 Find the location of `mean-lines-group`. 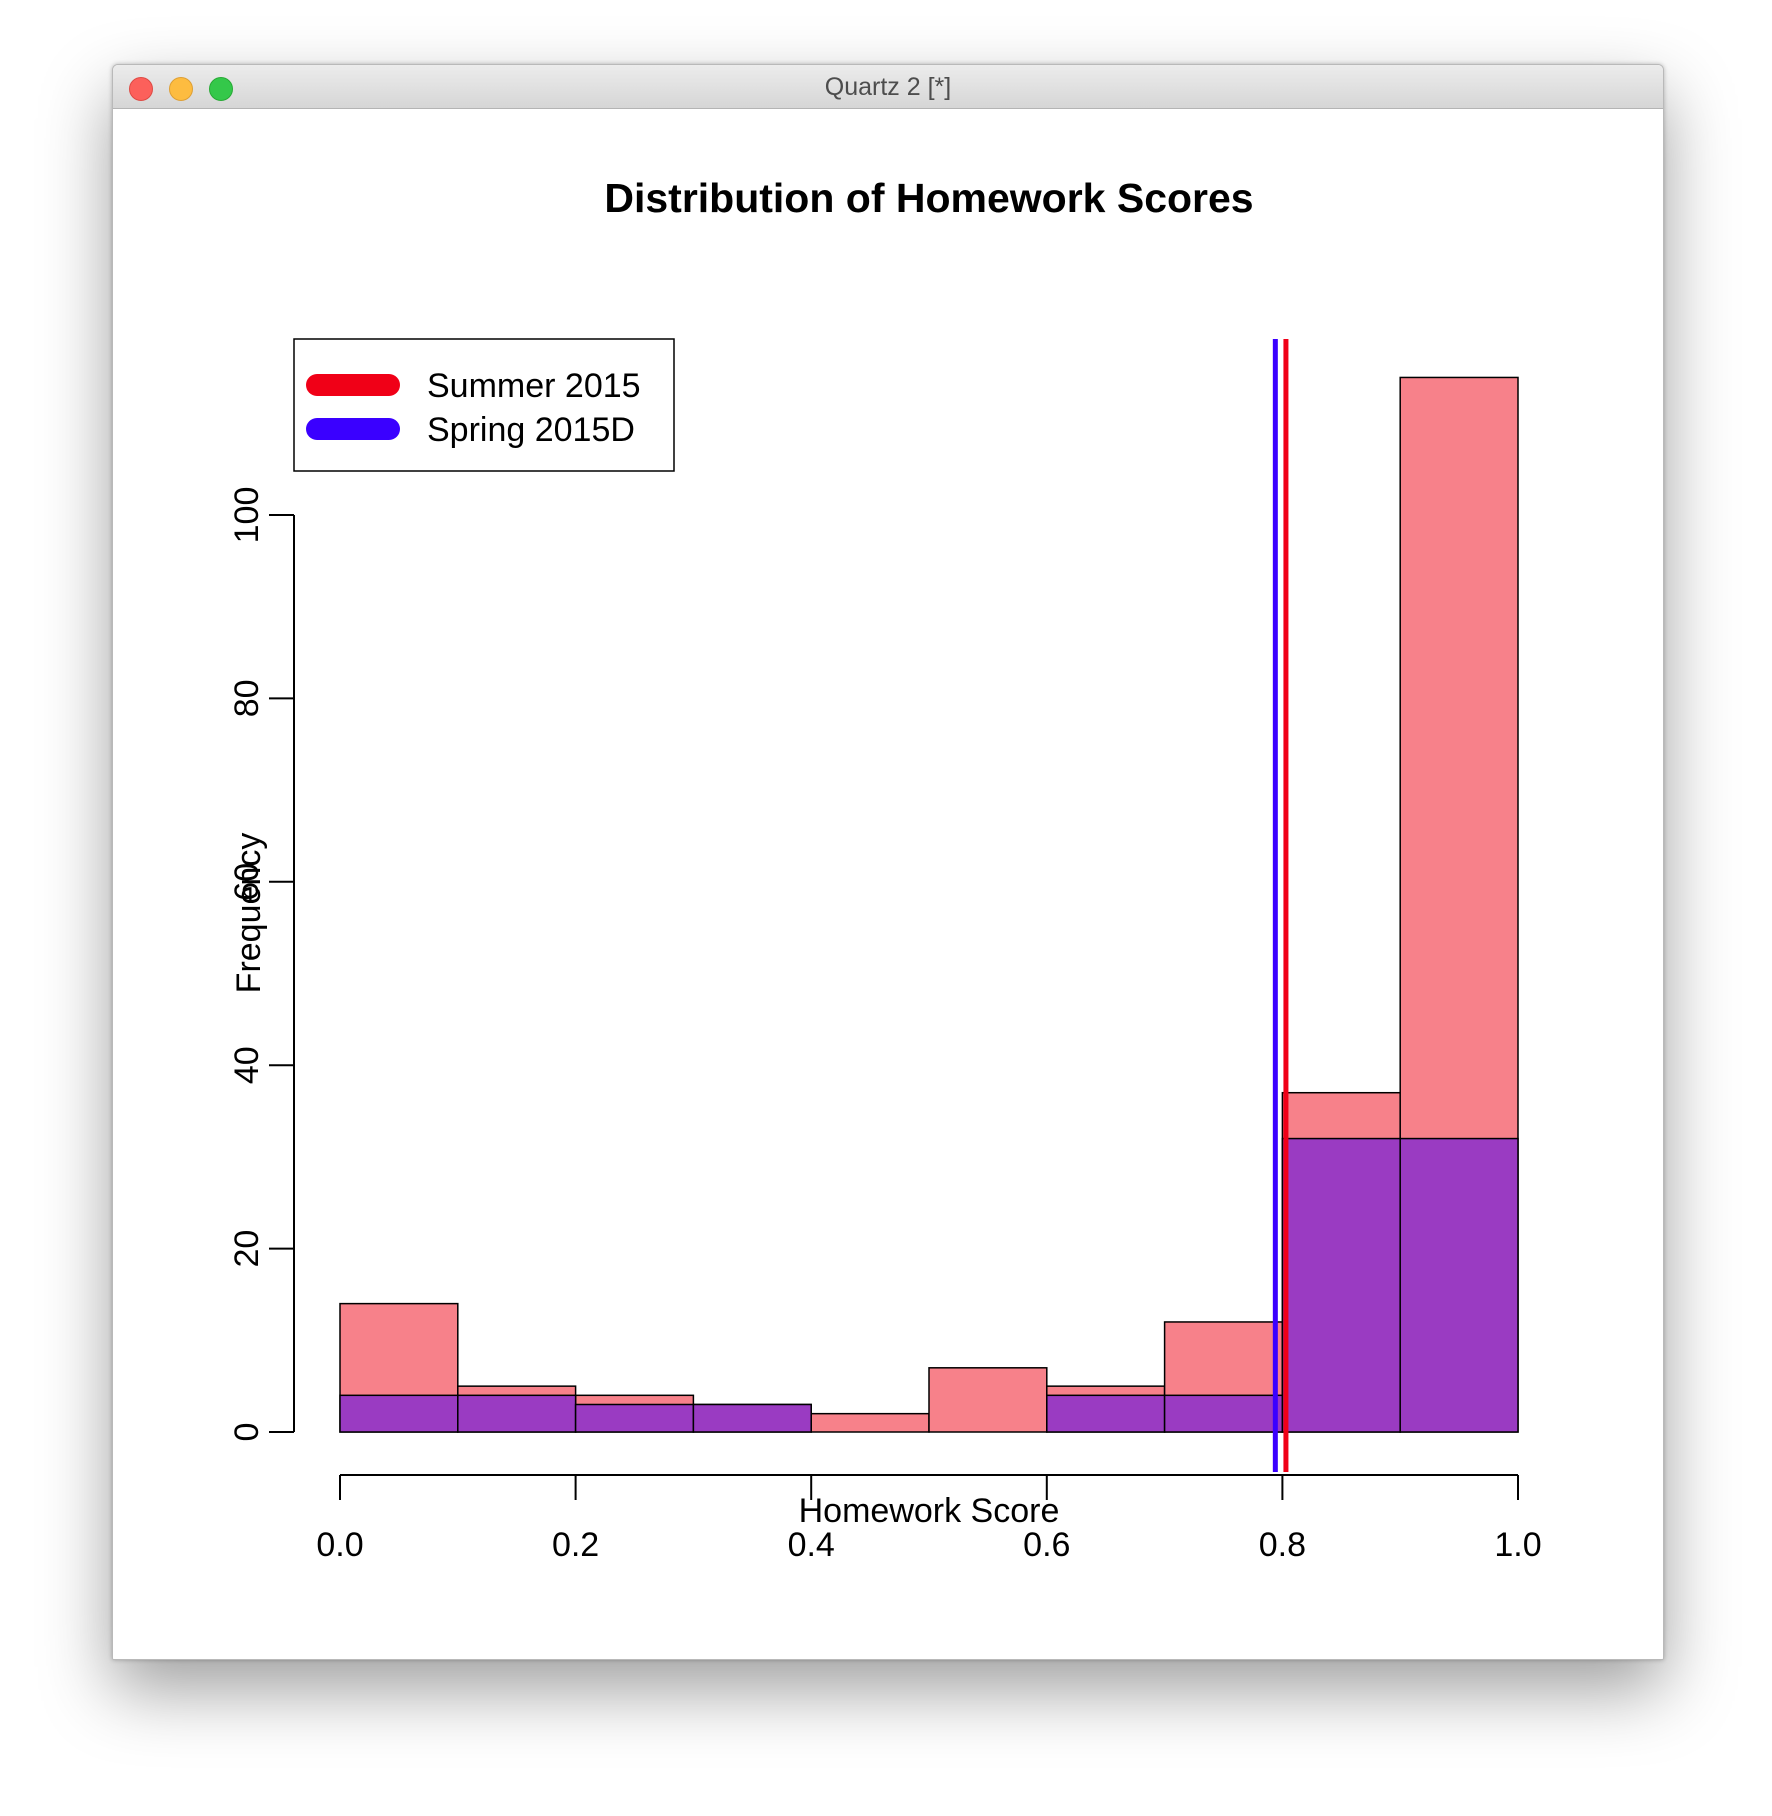

mean-lines-group is located at coordinates (1280, 905).